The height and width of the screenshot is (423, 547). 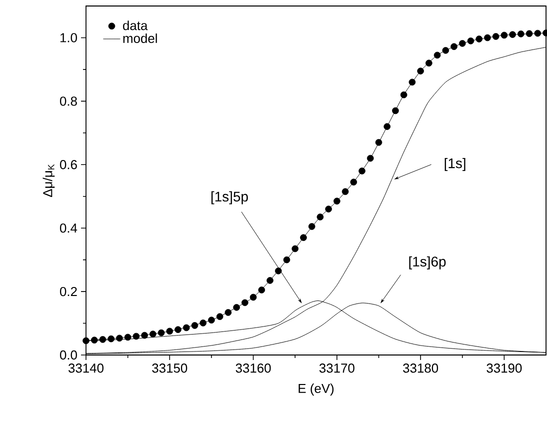 What do you see at coordinates (68, 291) in the screenshot?
I see `y-tick-label: 0.2` at bounding box center [68, 291].